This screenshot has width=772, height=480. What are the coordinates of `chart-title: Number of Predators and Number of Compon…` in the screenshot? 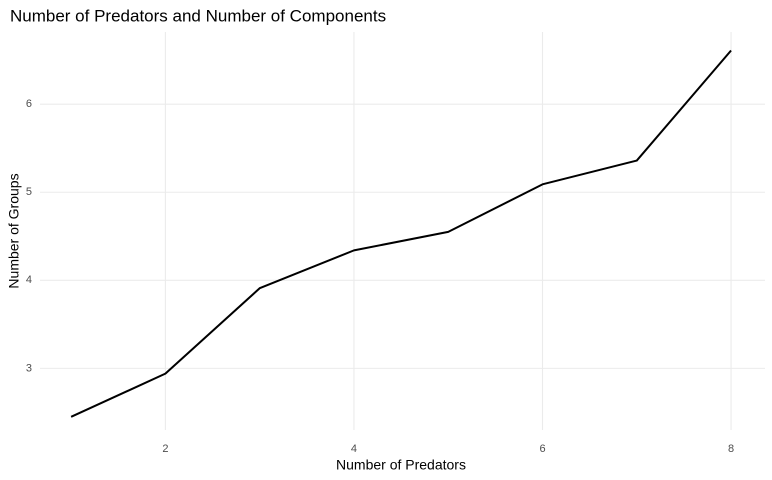 It's located at (198, 15).